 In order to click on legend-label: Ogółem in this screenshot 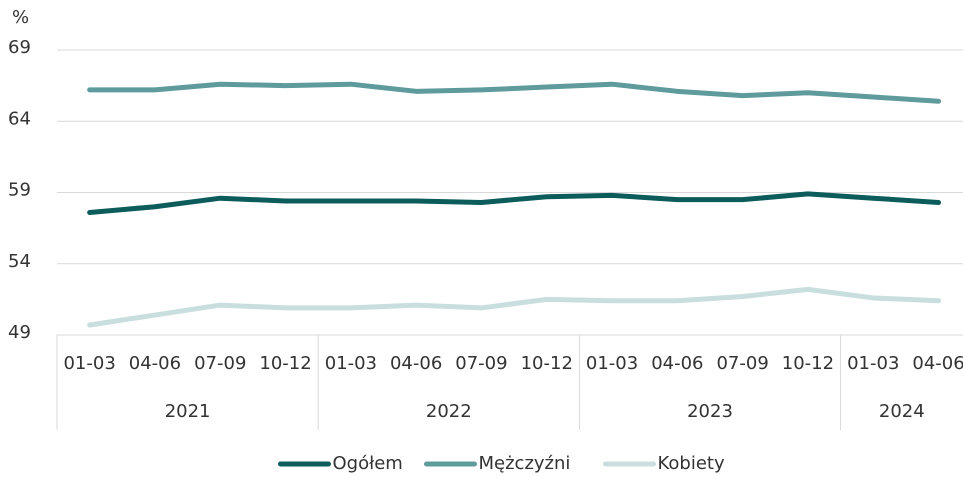, I will do `click(368, 463)`.